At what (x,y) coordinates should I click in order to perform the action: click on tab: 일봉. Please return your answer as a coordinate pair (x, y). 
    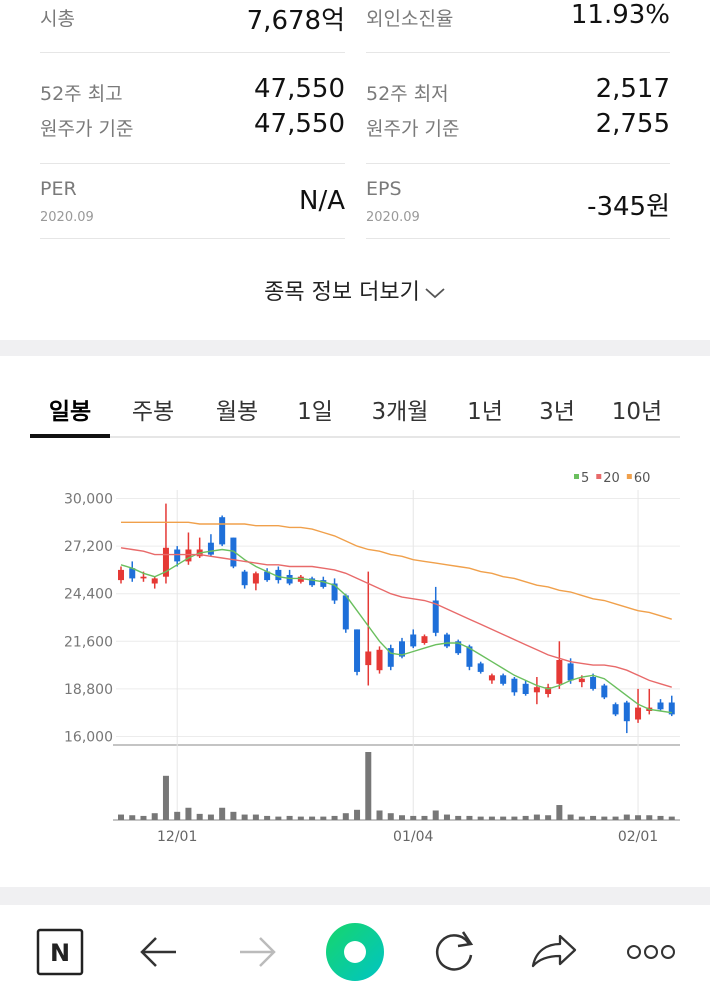
    Looking at the image, I should click on (70, 412).